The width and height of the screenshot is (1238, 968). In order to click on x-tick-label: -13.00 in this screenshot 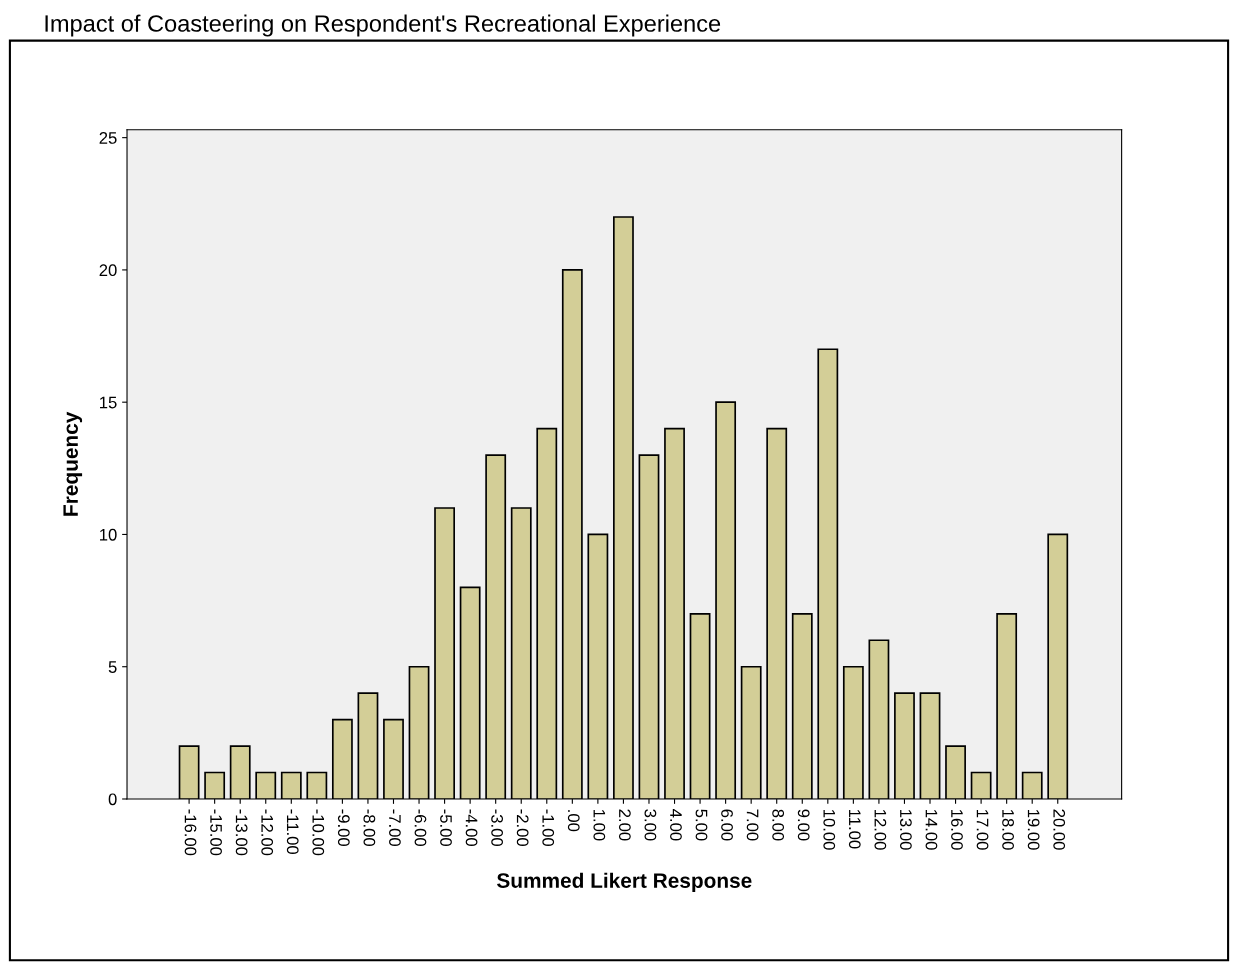, I will do `click(241, 832)`.